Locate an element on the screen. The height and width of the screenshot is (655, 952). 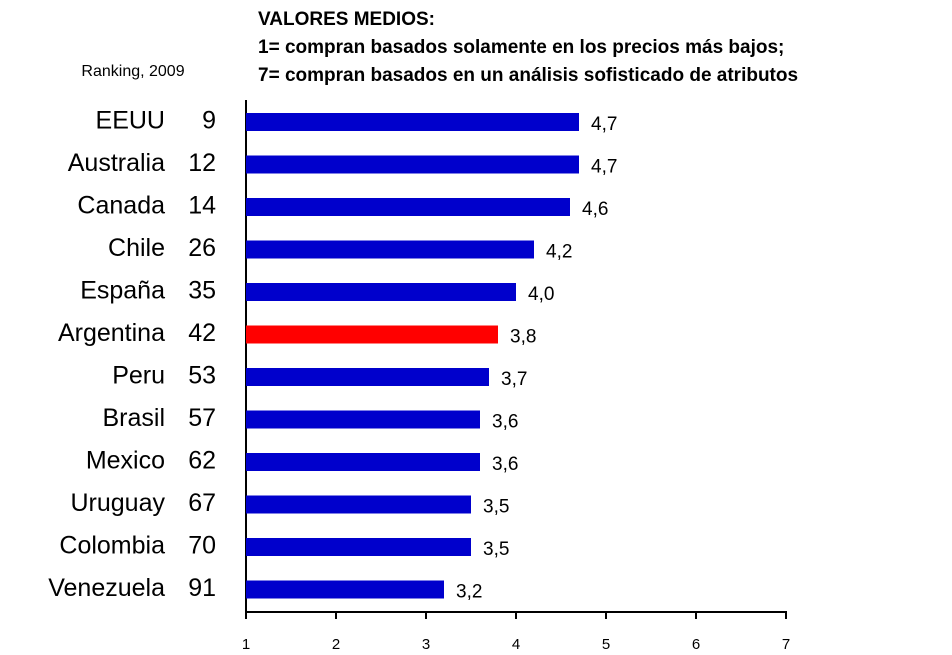
x-tick-label: 2 is located at coordinates (336, 644).